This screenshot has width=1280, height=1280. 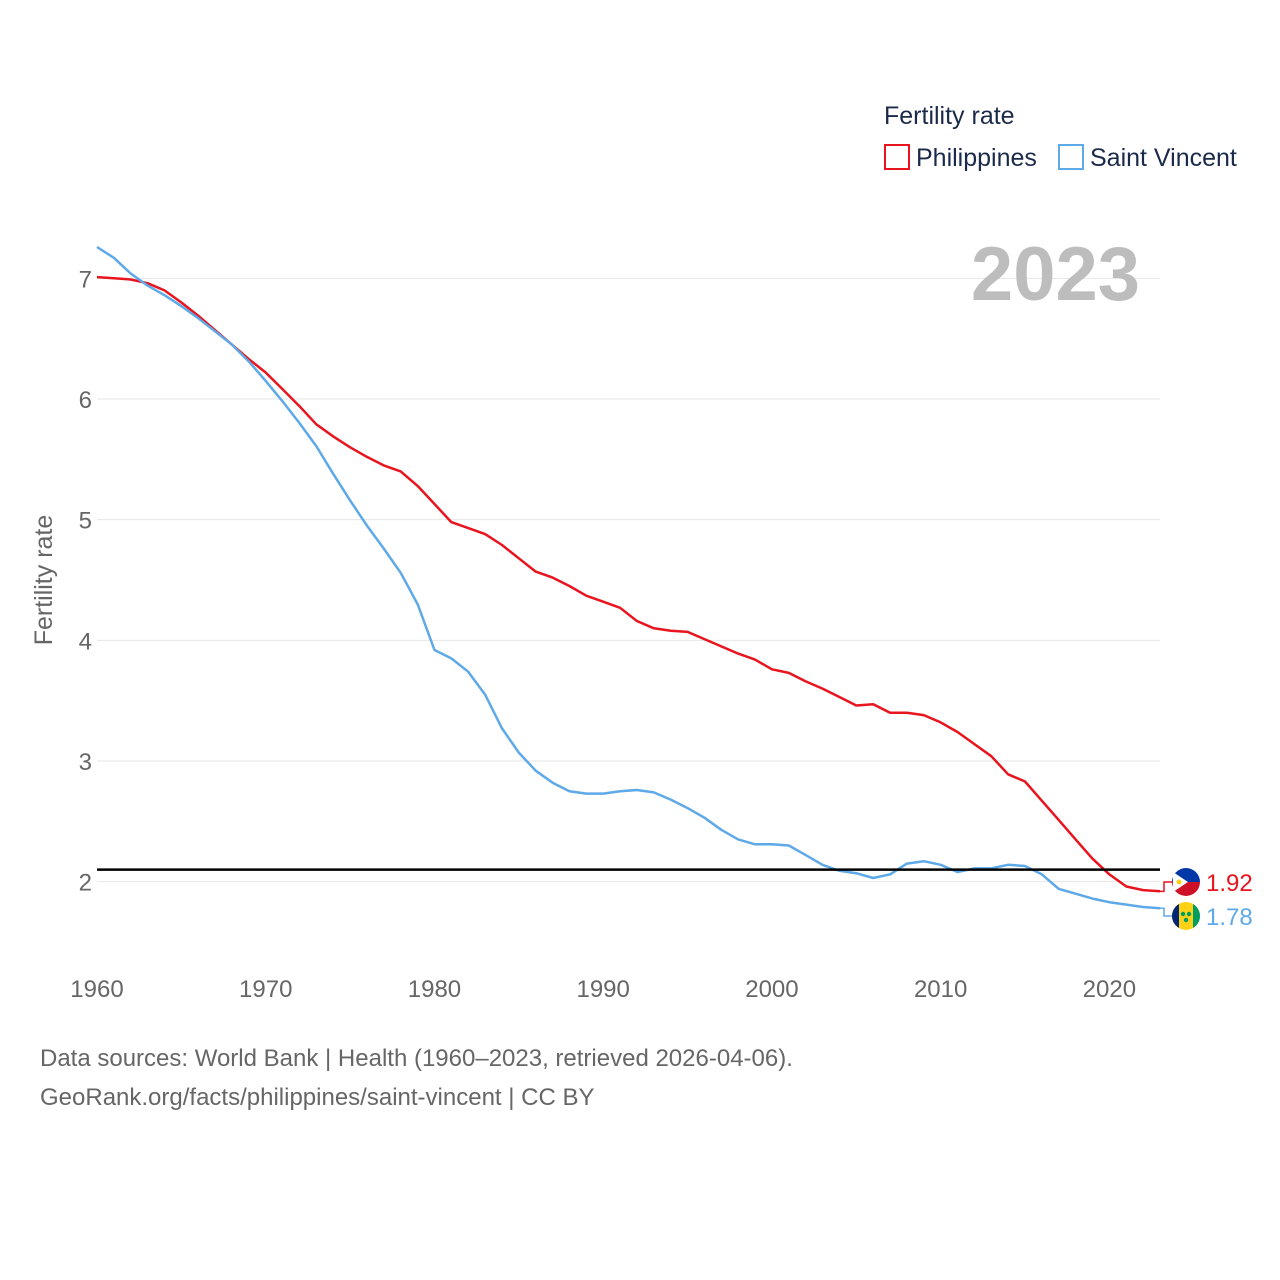 I want to click on legend: Fertility rate Philippines Saint Vincent, so click(x=1060, y=137).